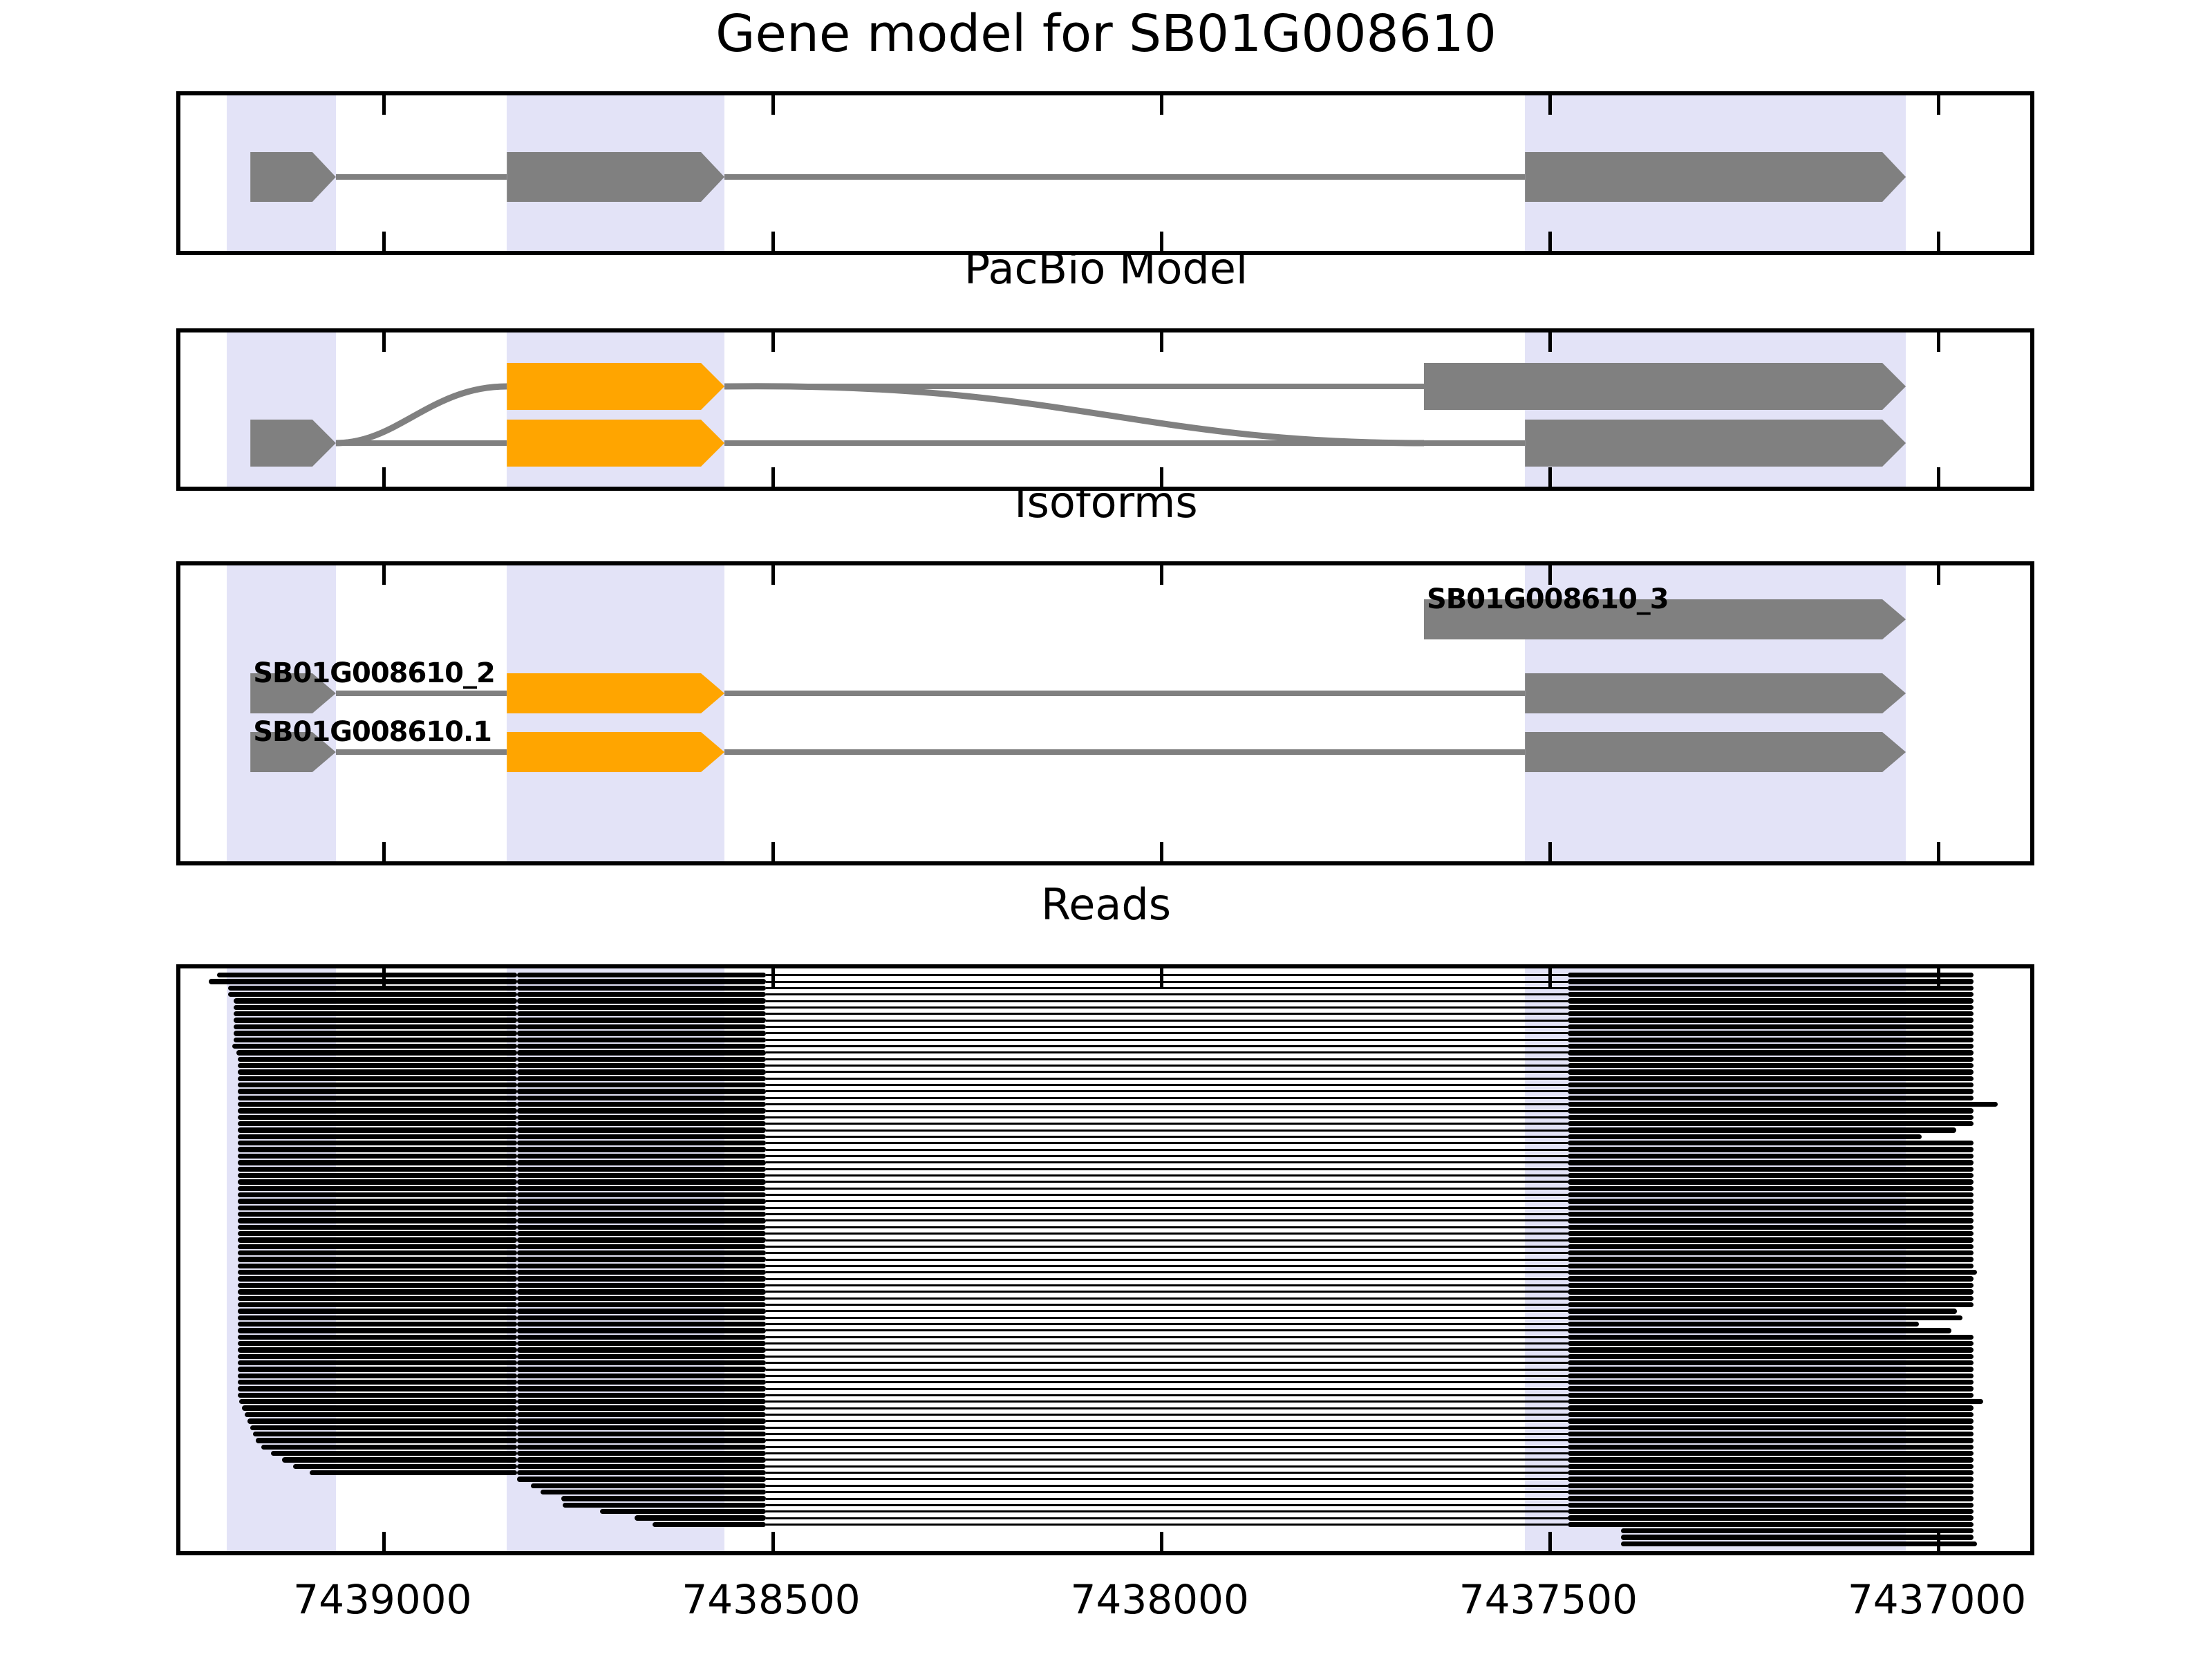  I want to click on pacbio-model-panel, so click(1105, 409).